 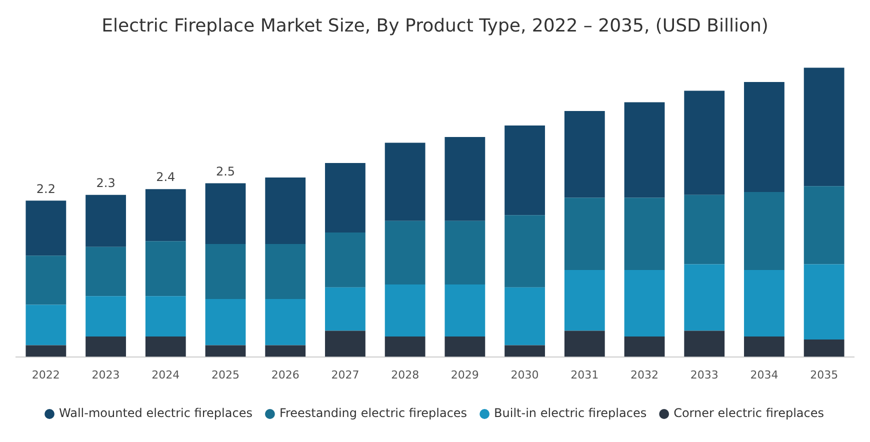 I want to click on annotation: 2.3, so click(x=106, y=183).